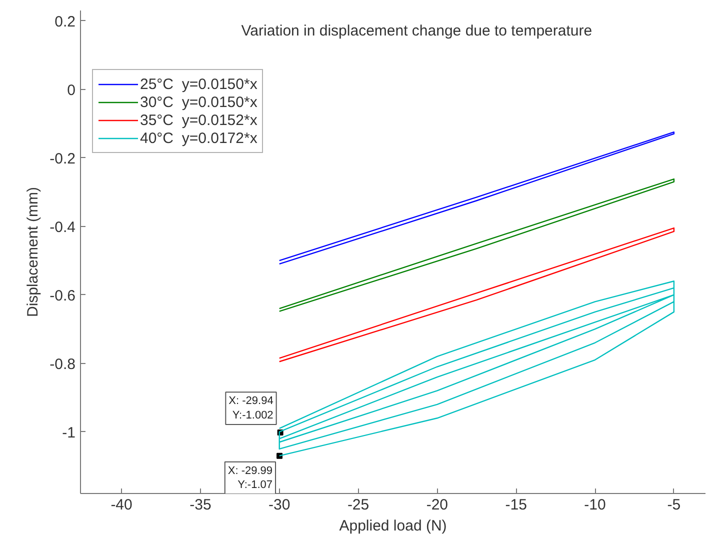 The image size is (720, 548). I want to click on text: Variation in displacement change due to temperature, so click(416, 31).